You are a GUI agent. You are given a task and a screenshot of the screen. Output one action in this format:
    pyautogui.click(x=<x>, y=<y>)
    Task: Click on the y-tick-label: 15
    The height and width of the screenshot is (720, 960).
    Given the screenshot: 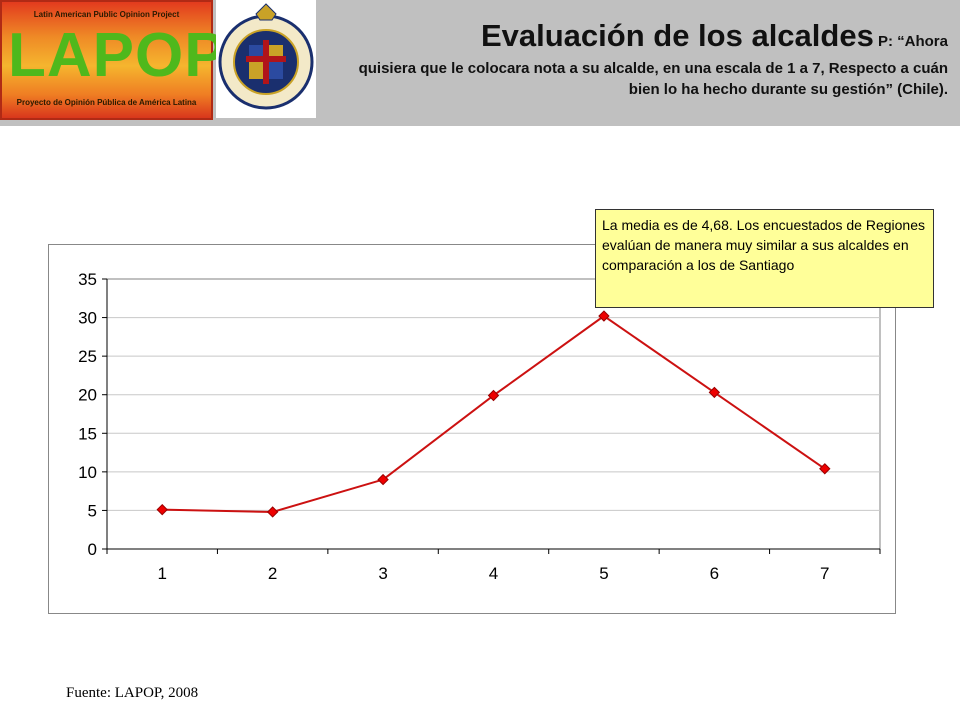 What is the action you would take?
    pyautogui.click(x=87, y=433)
    